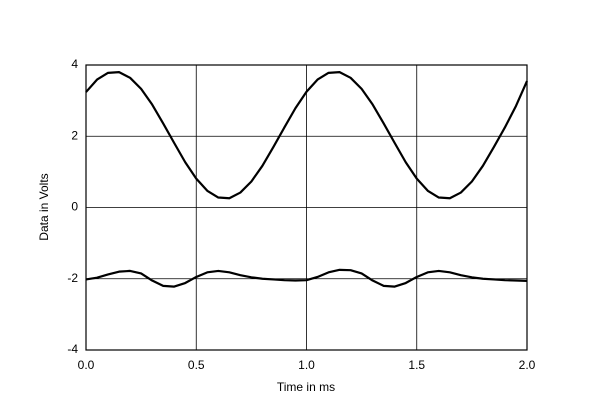  Describe the element at coordinates (72, 278) in the screenshot. I see `y-tick-label: -2` at that location.